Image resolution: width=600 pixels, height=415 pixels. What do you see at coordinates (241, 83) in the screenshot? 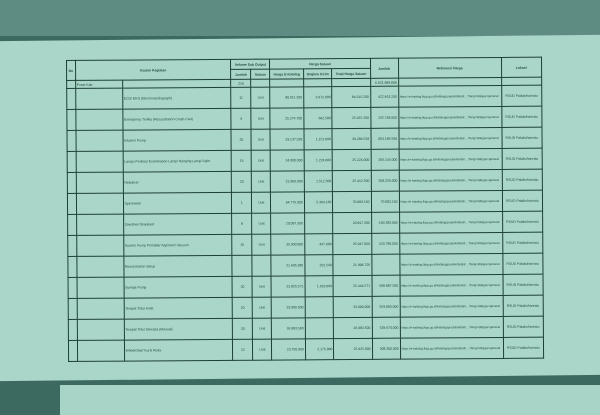
I see `group-volume: 226` at bounding box center [241, 83].